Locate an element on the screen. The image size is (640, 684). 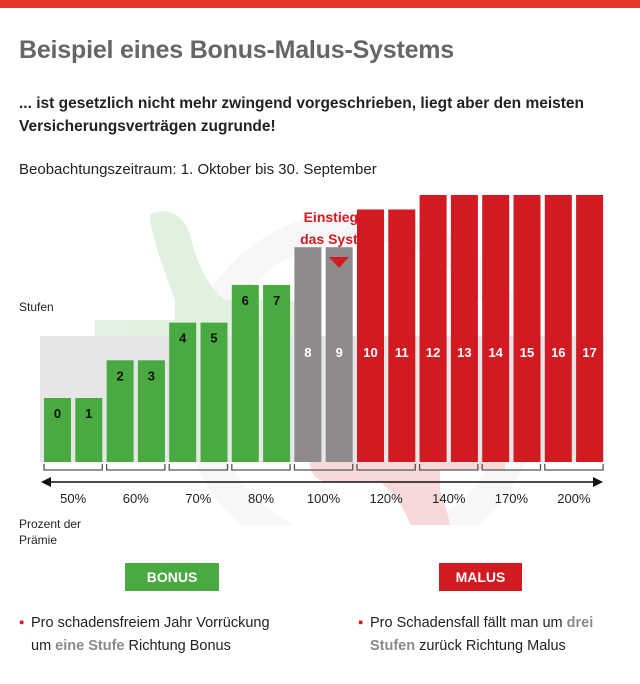
page-title: Beispiel eines Bonus-Malus-Systems is located at coordinates (237, 50).